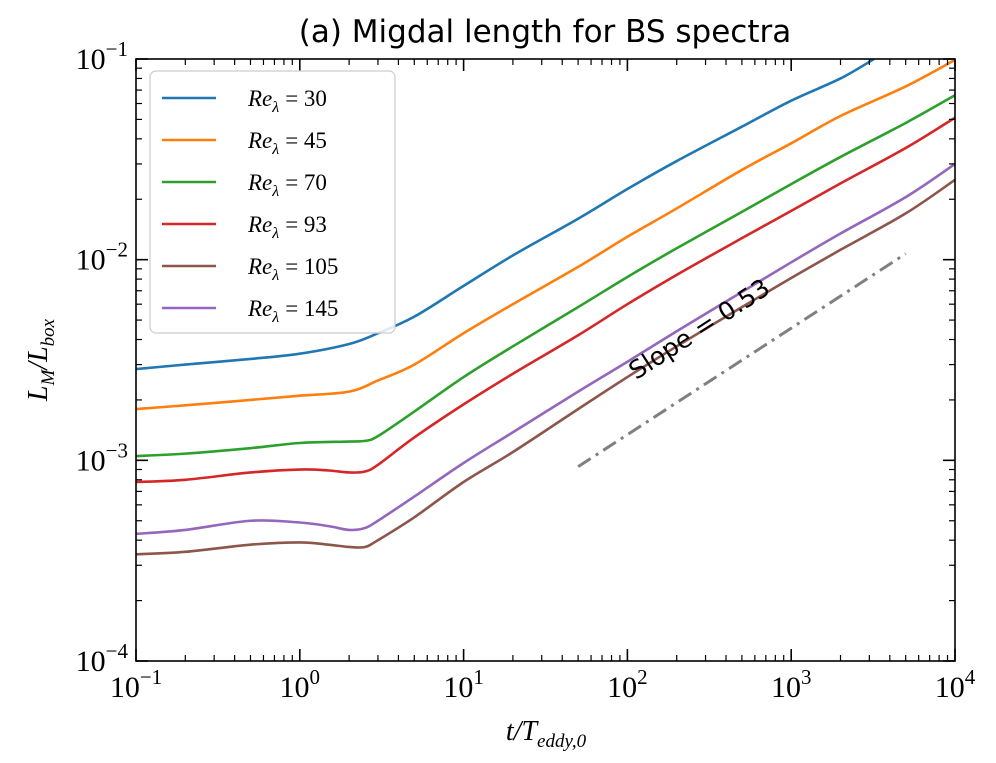 The image size is (996, 763). What do you see at coordinates (244, 143) in the screenshot?
I see `legend-item-2: Reλ = 45` at bounding box center [244, 143].